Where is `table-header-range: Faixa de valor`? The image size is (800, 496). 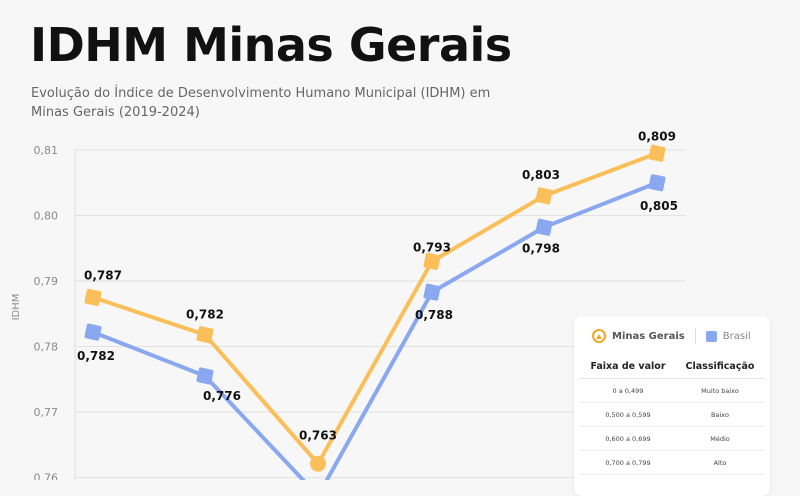
table-header-range: Faixa de valor is located at coordinates (628, 366).